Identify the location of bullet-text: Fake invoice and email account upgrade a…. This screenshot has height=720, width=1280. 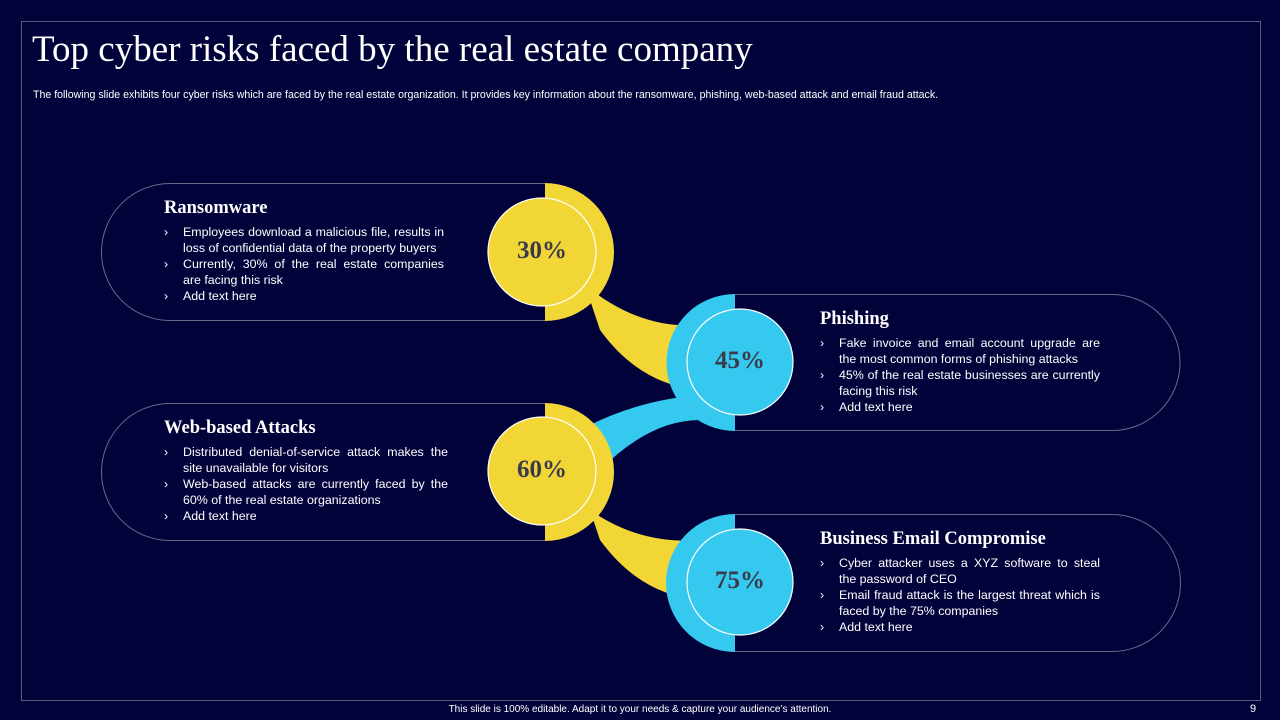
(969, 351).